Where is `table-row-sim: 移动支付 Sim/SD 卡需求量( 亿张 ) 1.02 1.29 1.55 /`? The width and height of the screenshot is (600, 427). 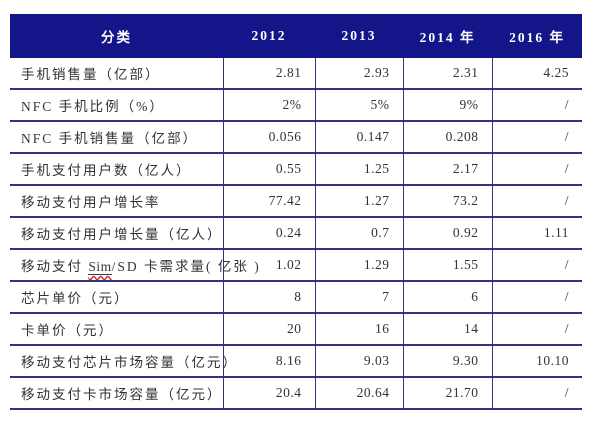 table-row-sim: 移动支付 Sim/SD 卡需求量( 亿张 ) 1.02 1.29 1.55 / is located at coordinates (296, 265).